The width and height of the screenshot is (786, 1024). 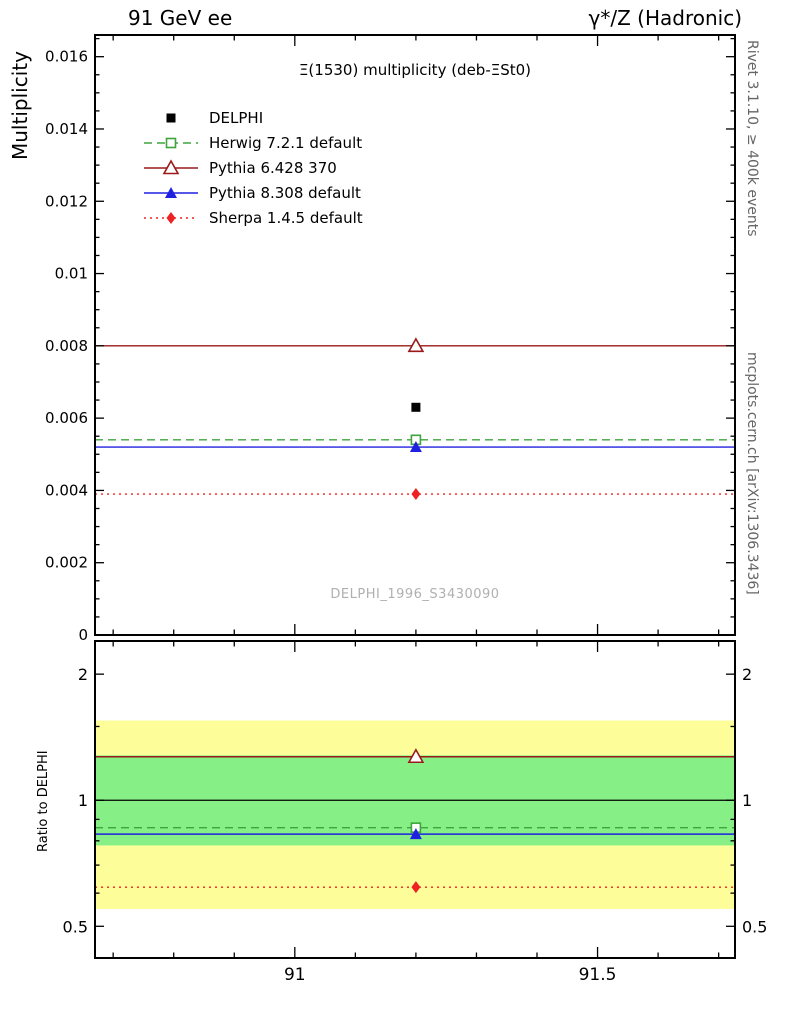 I want to click on y-tick-label: 0.008, so click(x=66, y=346).